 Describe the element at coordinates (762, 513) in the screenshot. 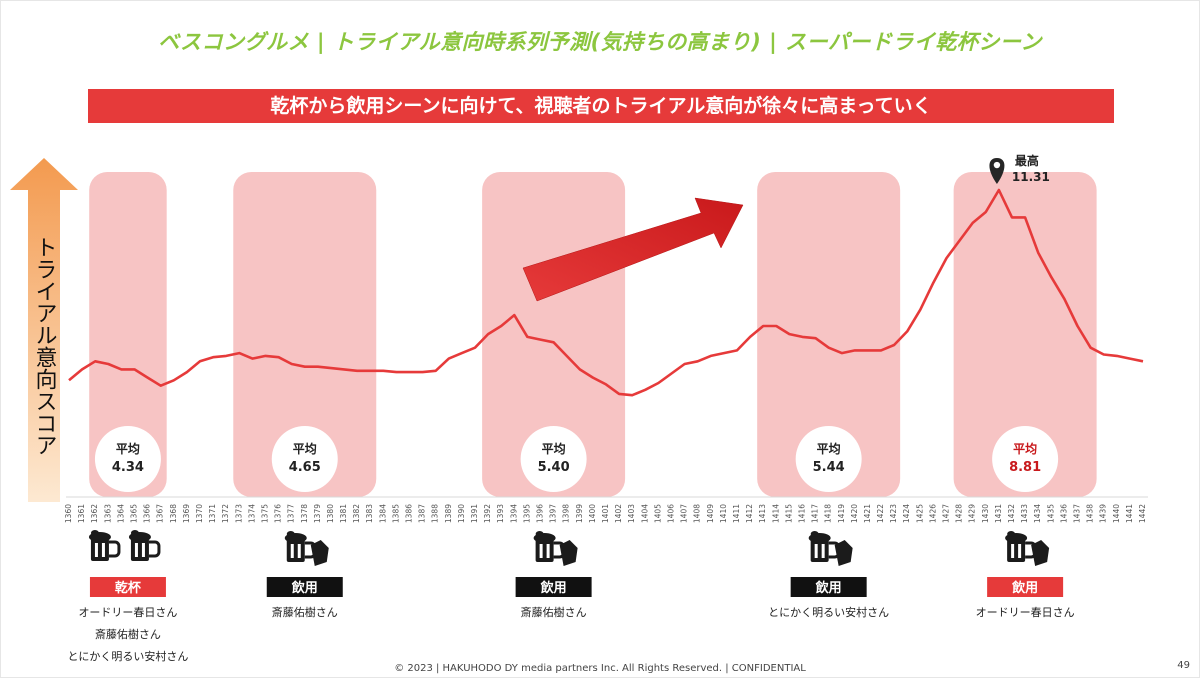

I see `x-tick-label: 1413` at that location.